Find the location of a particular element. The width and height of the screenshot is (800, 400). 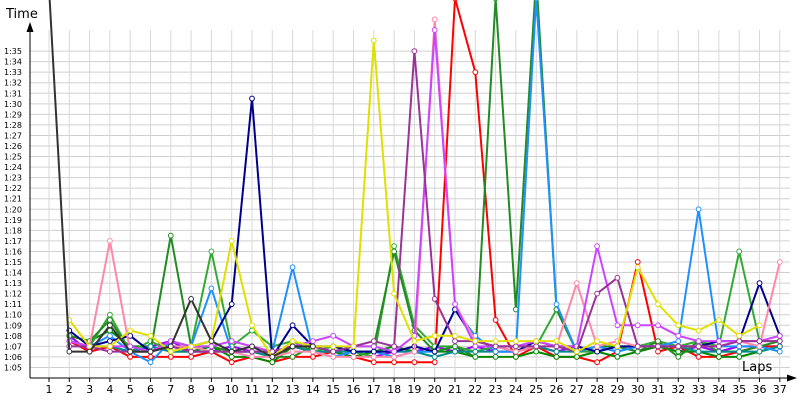

x-tick-label: 5 is located at coordinates (130, 389).